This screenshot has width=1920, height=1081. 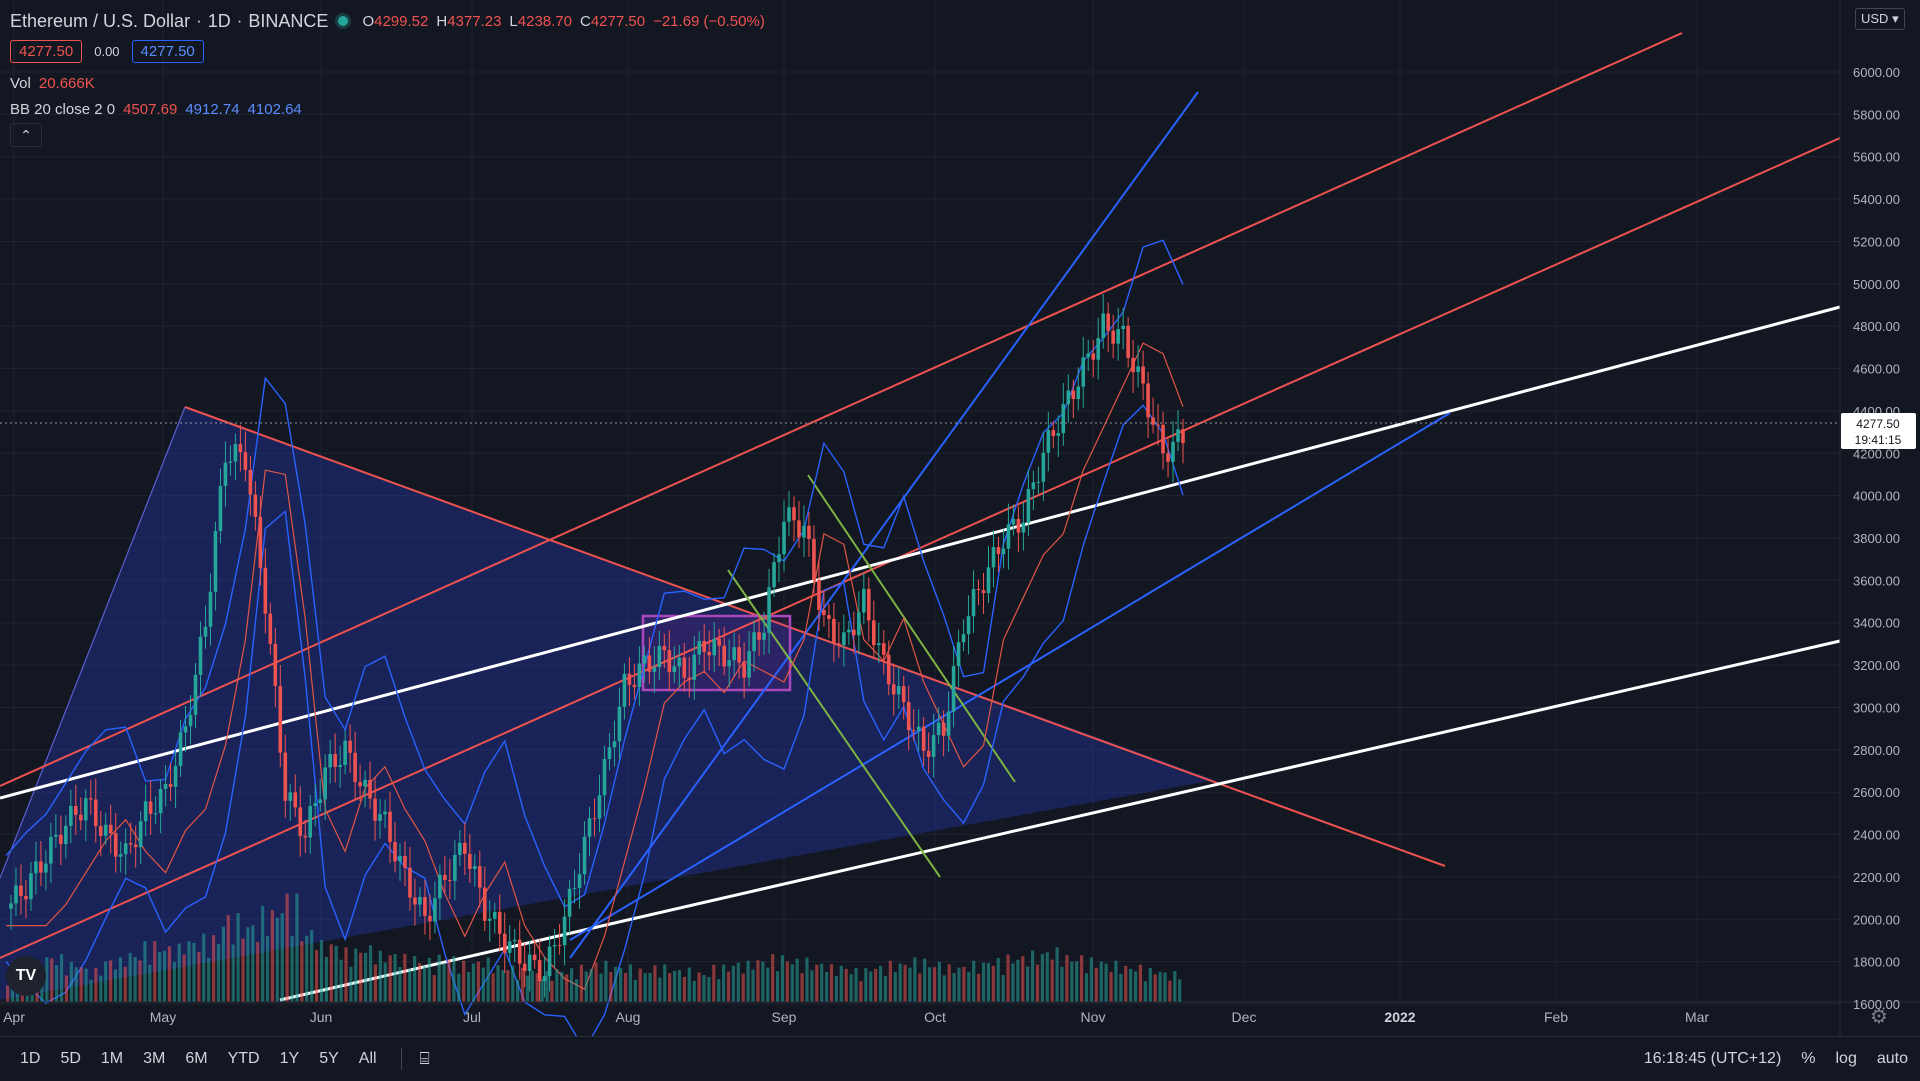 What do you see at coordinates (26, 135) in the screenshot?
I see `chevron-up-icon: ⌃` at bounding box center [26, 135].